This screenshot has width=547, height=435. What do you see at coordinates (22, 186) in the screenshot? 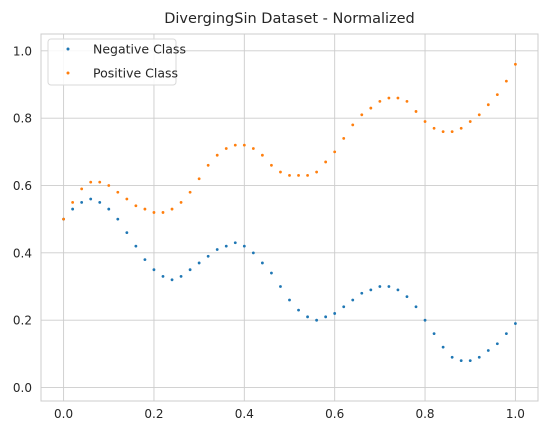
I see `y-tick-label: 0.6` at bounding box center [22, 186].